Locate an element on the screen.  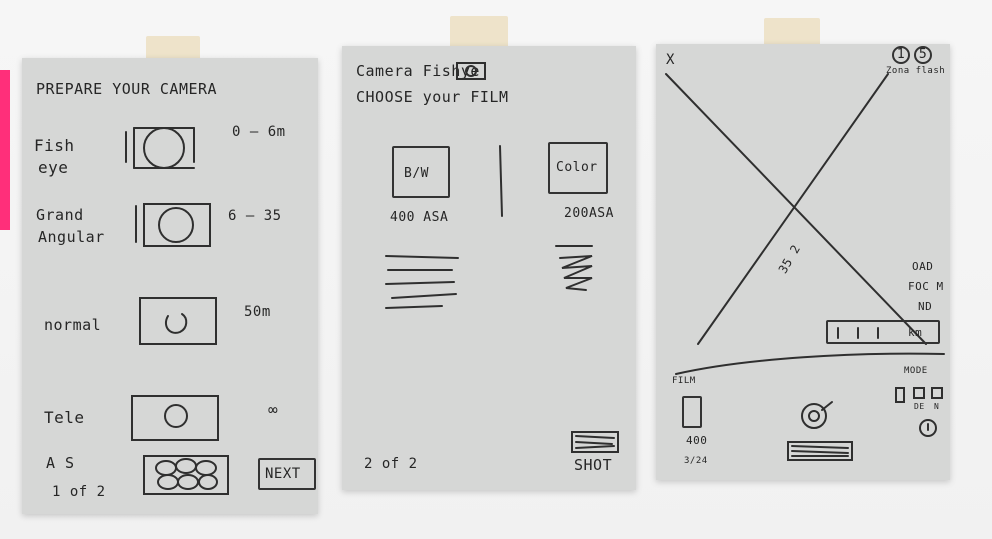
film-option-bw: B/W is located at coordinates (421, 172).